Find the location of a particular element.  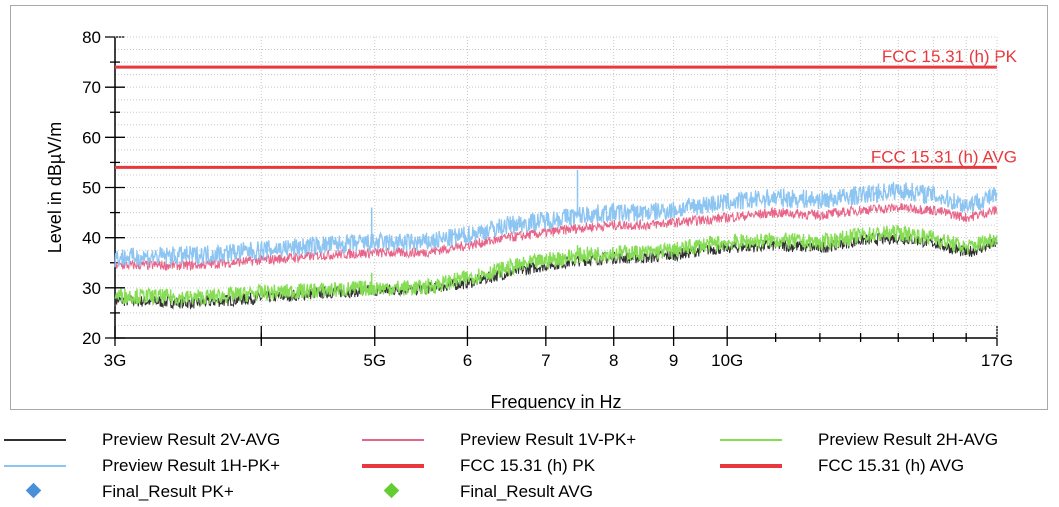

legend-label: Preview Result 2V-AVG is located at coordinates (191, 439).